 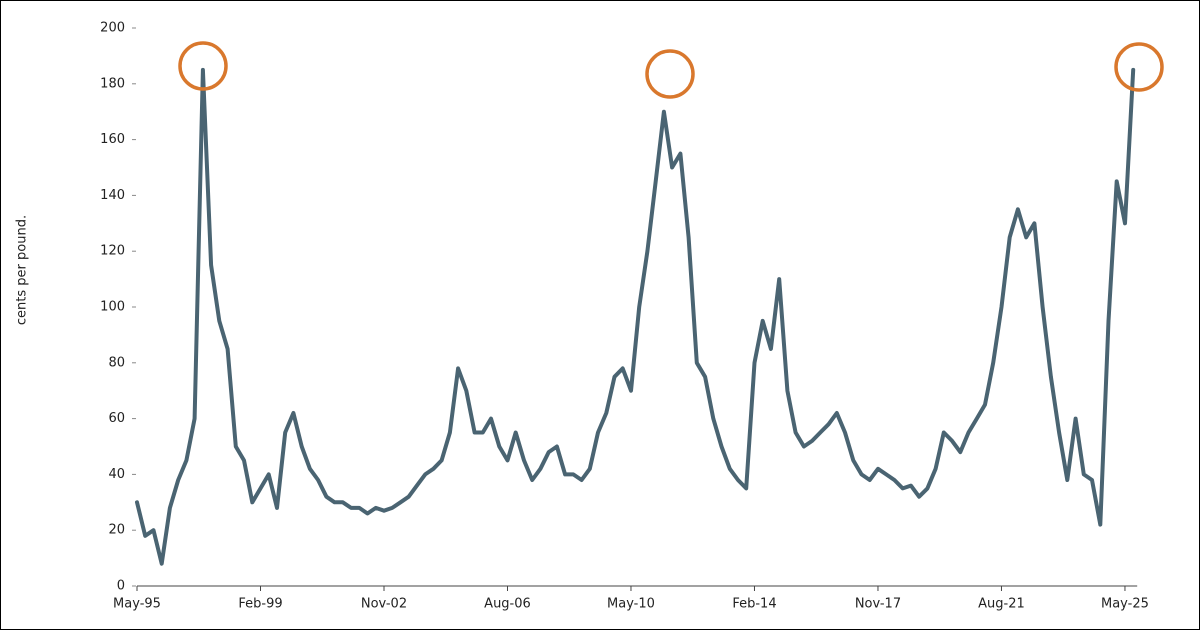 I want to click on x-tick-label: Nov-02, so click(x=384, y=604).